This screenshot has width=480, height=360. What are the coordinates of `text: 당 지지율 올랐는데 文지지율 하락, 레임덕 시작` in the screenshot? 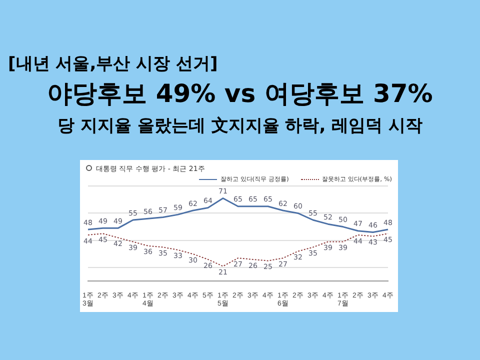 It's located at (240, 126).